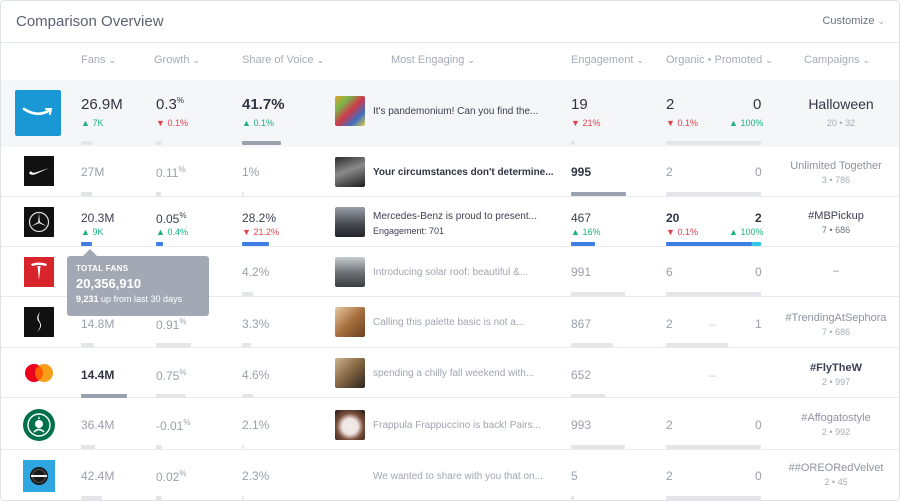 The height and width of the screenshot is (501, 900). I want to click on column-header-label: Share of Voice, so click(278, 60).